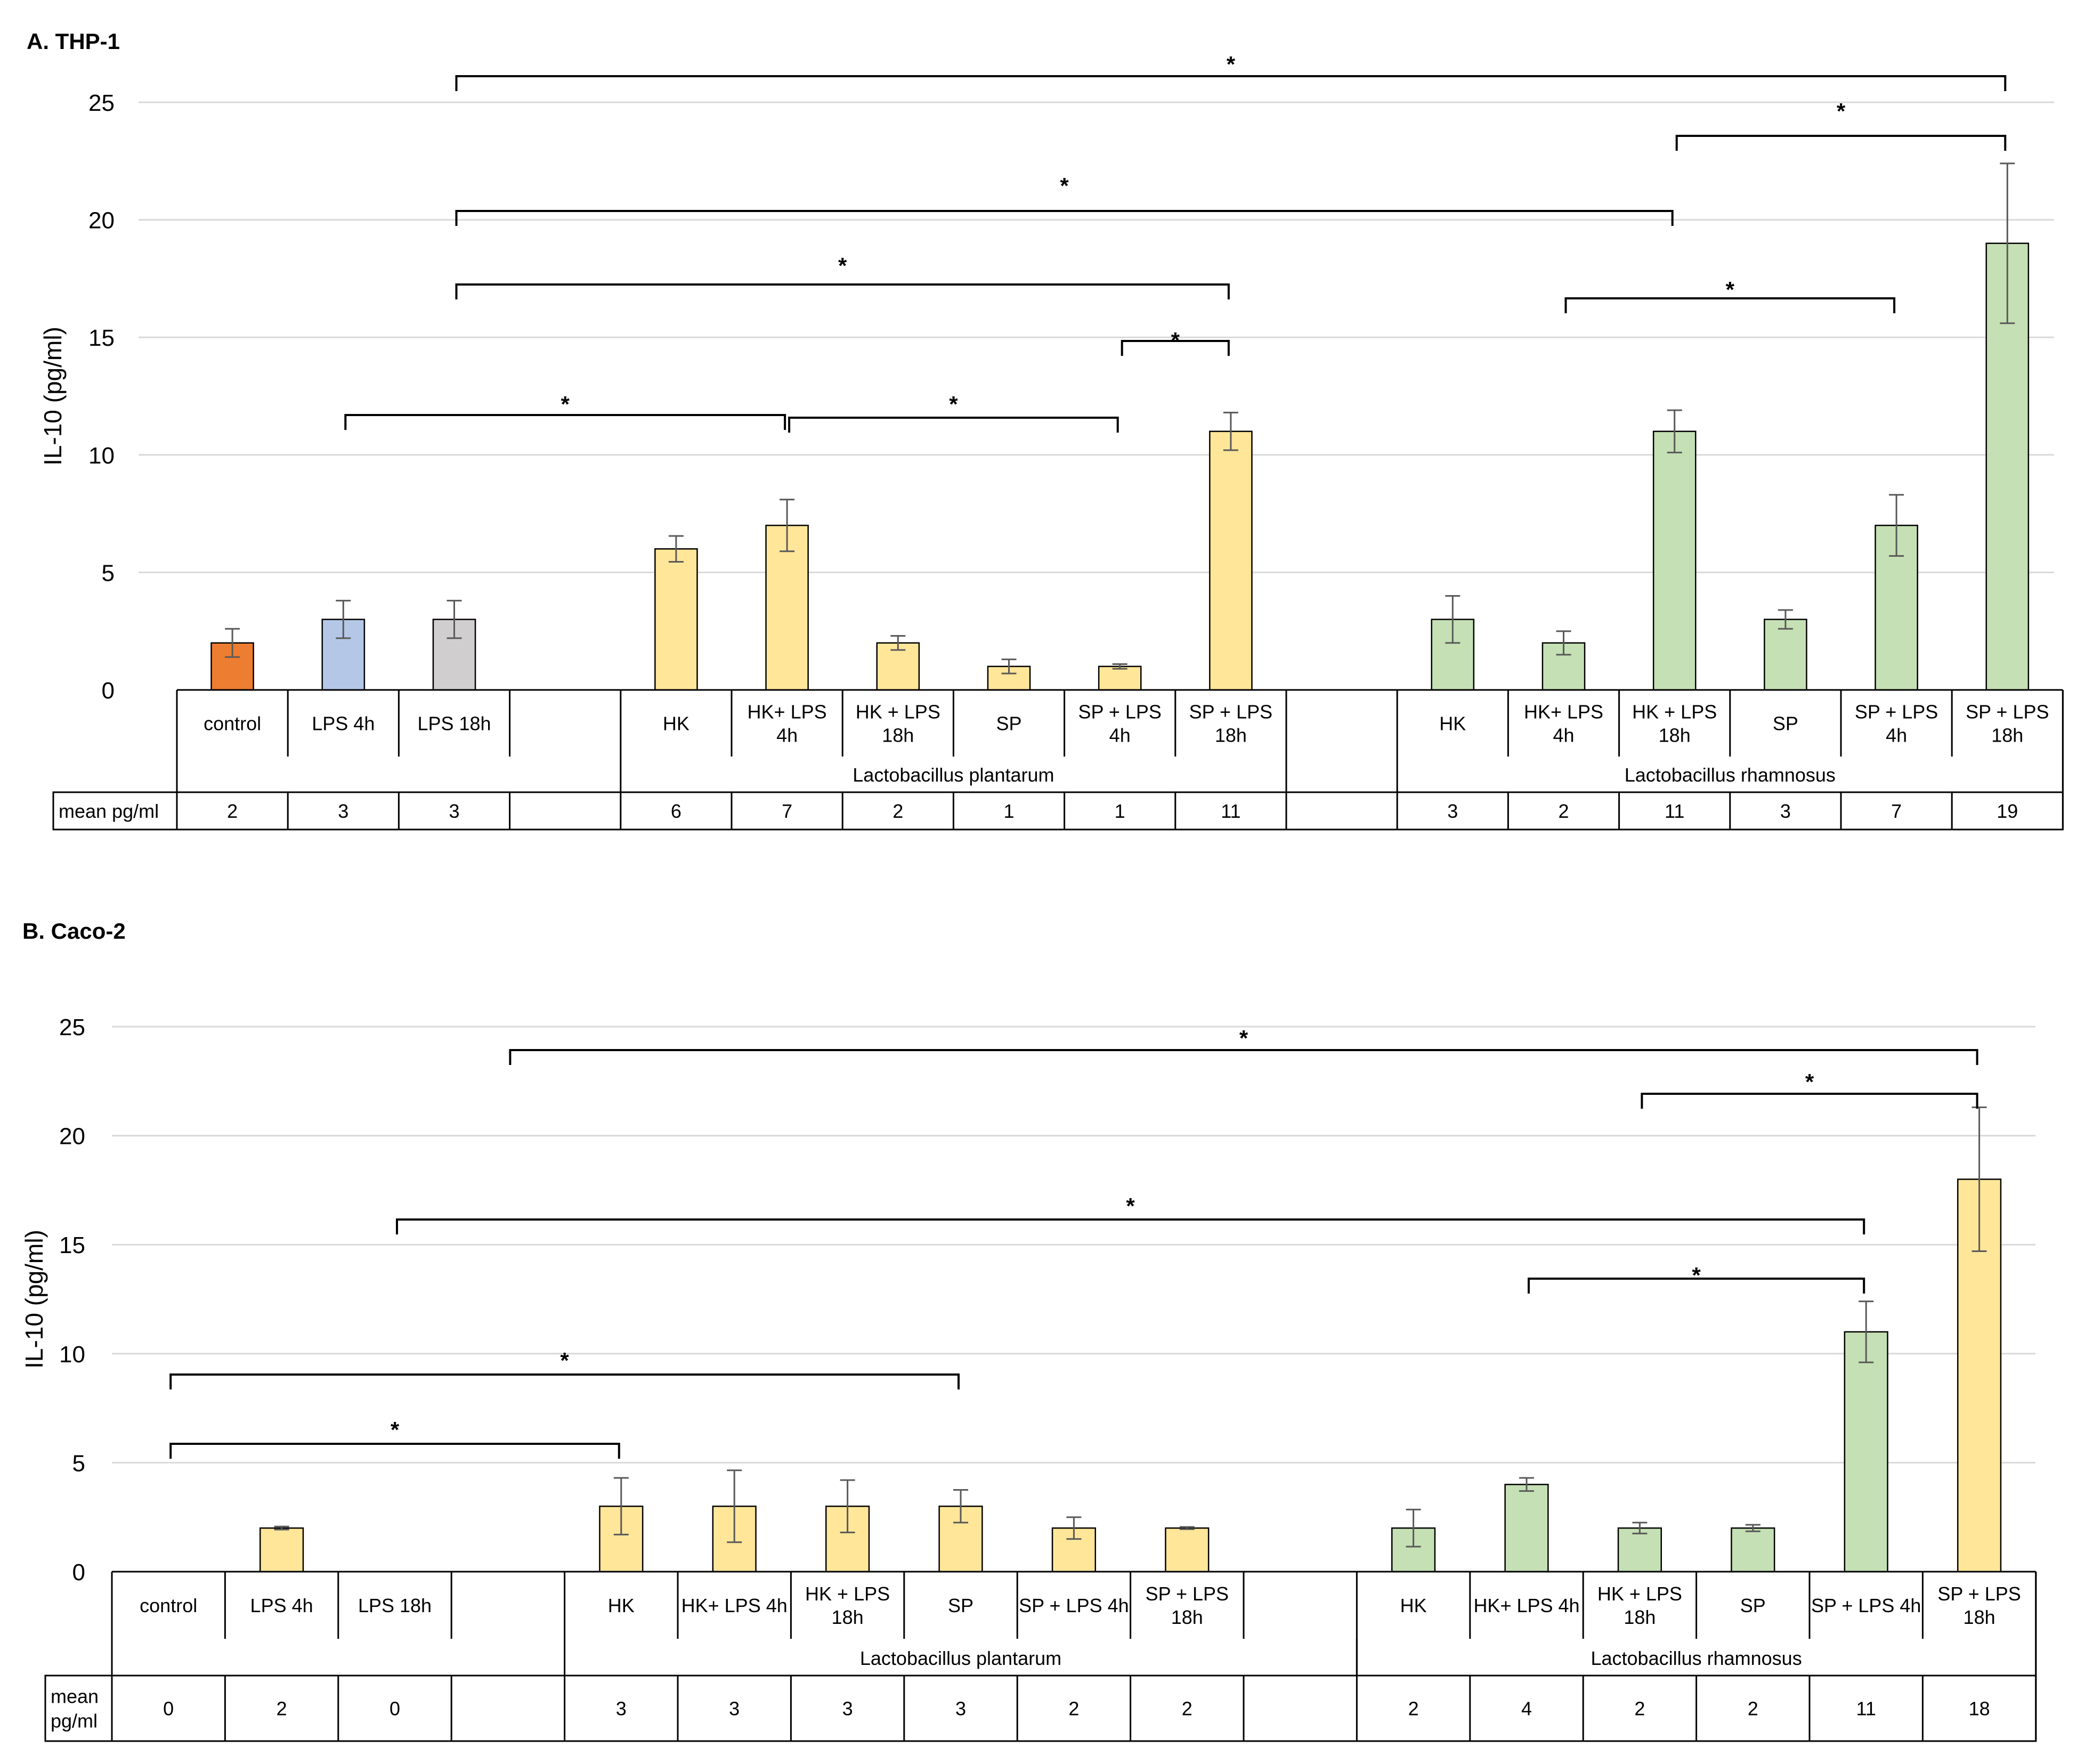 Image resolution: width=2077 pixels, height=1764 pixels. What do you see at coordinates (109, 811) in the screenshot?
I see `mean-row-label: mean pg/ml` at bounding box center [109, 811].